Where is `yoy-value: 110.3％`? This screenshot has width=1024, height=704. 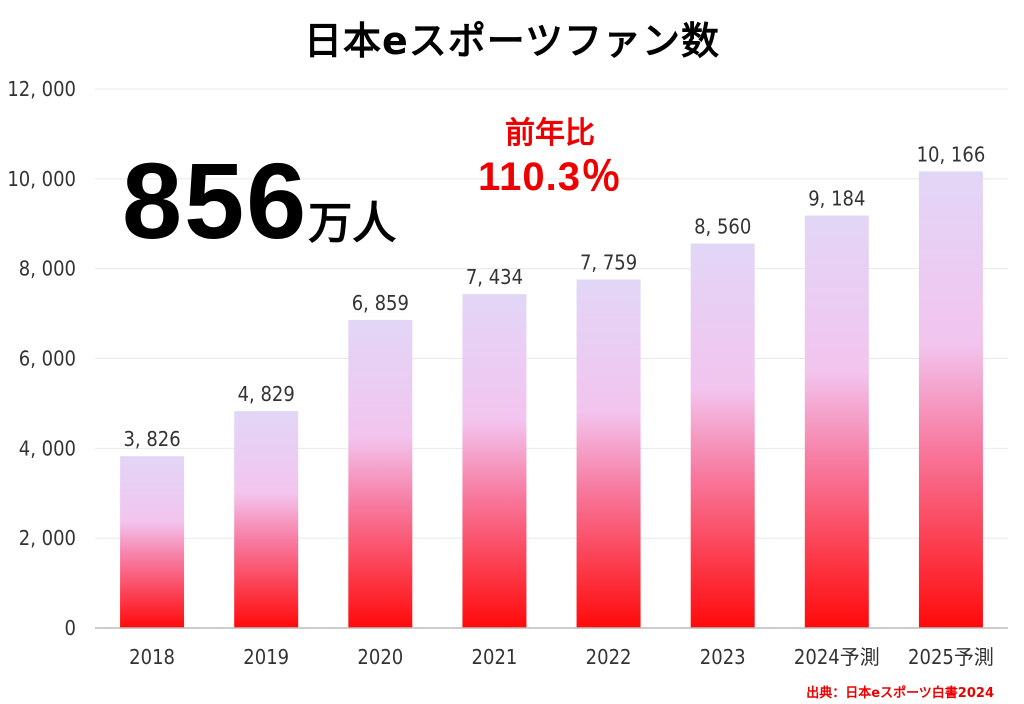
yoy-value: 110.3％ is located at coordinates (550, 177).